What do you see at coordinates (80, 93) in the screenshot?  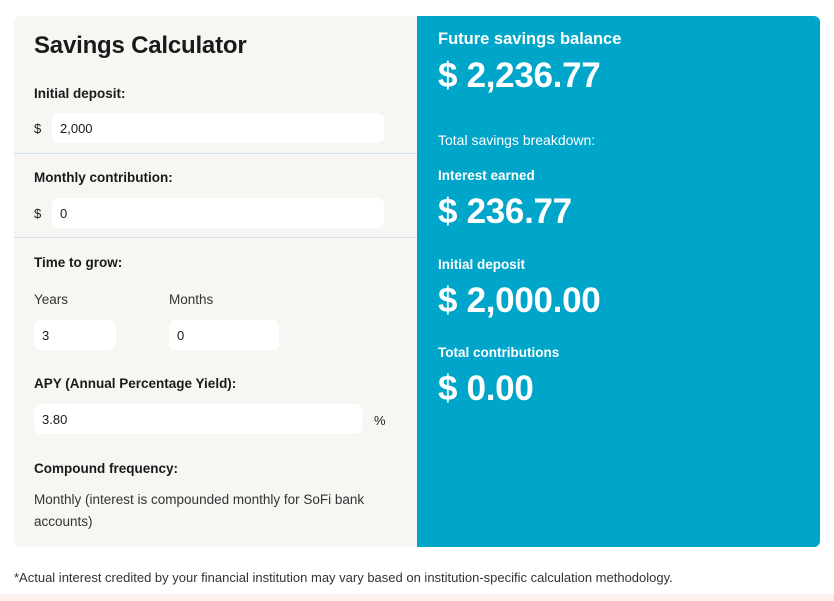 I see `initial-deposit-label: Initial deposit:` at bounding box center [80, 93].